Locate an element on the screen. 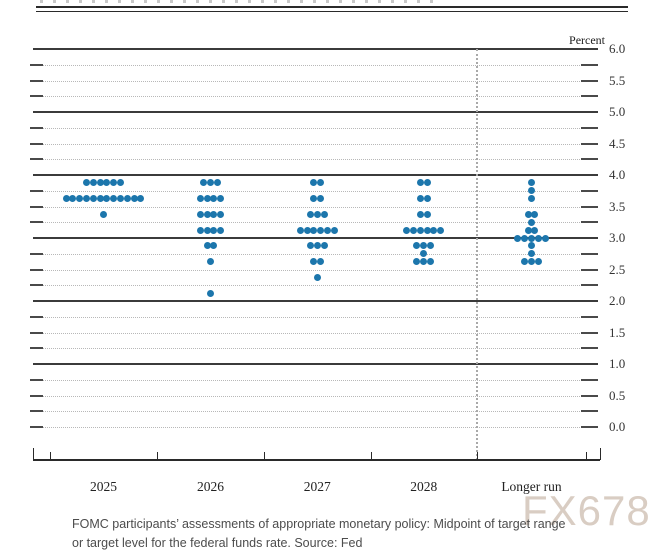 Image resolution: width=653 pixels, height=554 pixels. y-axis-unit-label: Percent is located at coordinates (587, 40).